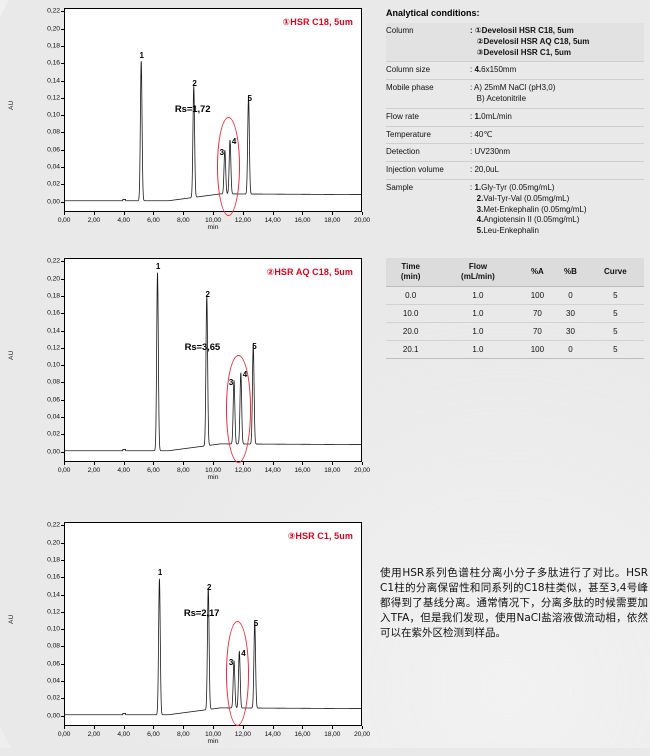 The width and height of the screenshot is (650, 756). What do you see at coordinates (515, 332) in the screenshot?
I see `gradient-row: 20.0 1.0 70 30 5` at bounding box center [515, 332].